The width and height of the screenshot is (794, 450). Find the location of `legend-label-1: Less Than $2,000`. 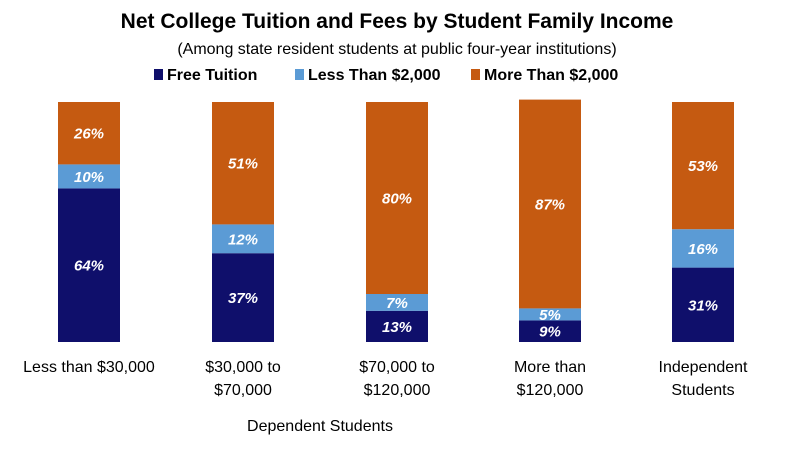

legend-label-1: Less Than $2,000 is located at coordinates (374, 75).